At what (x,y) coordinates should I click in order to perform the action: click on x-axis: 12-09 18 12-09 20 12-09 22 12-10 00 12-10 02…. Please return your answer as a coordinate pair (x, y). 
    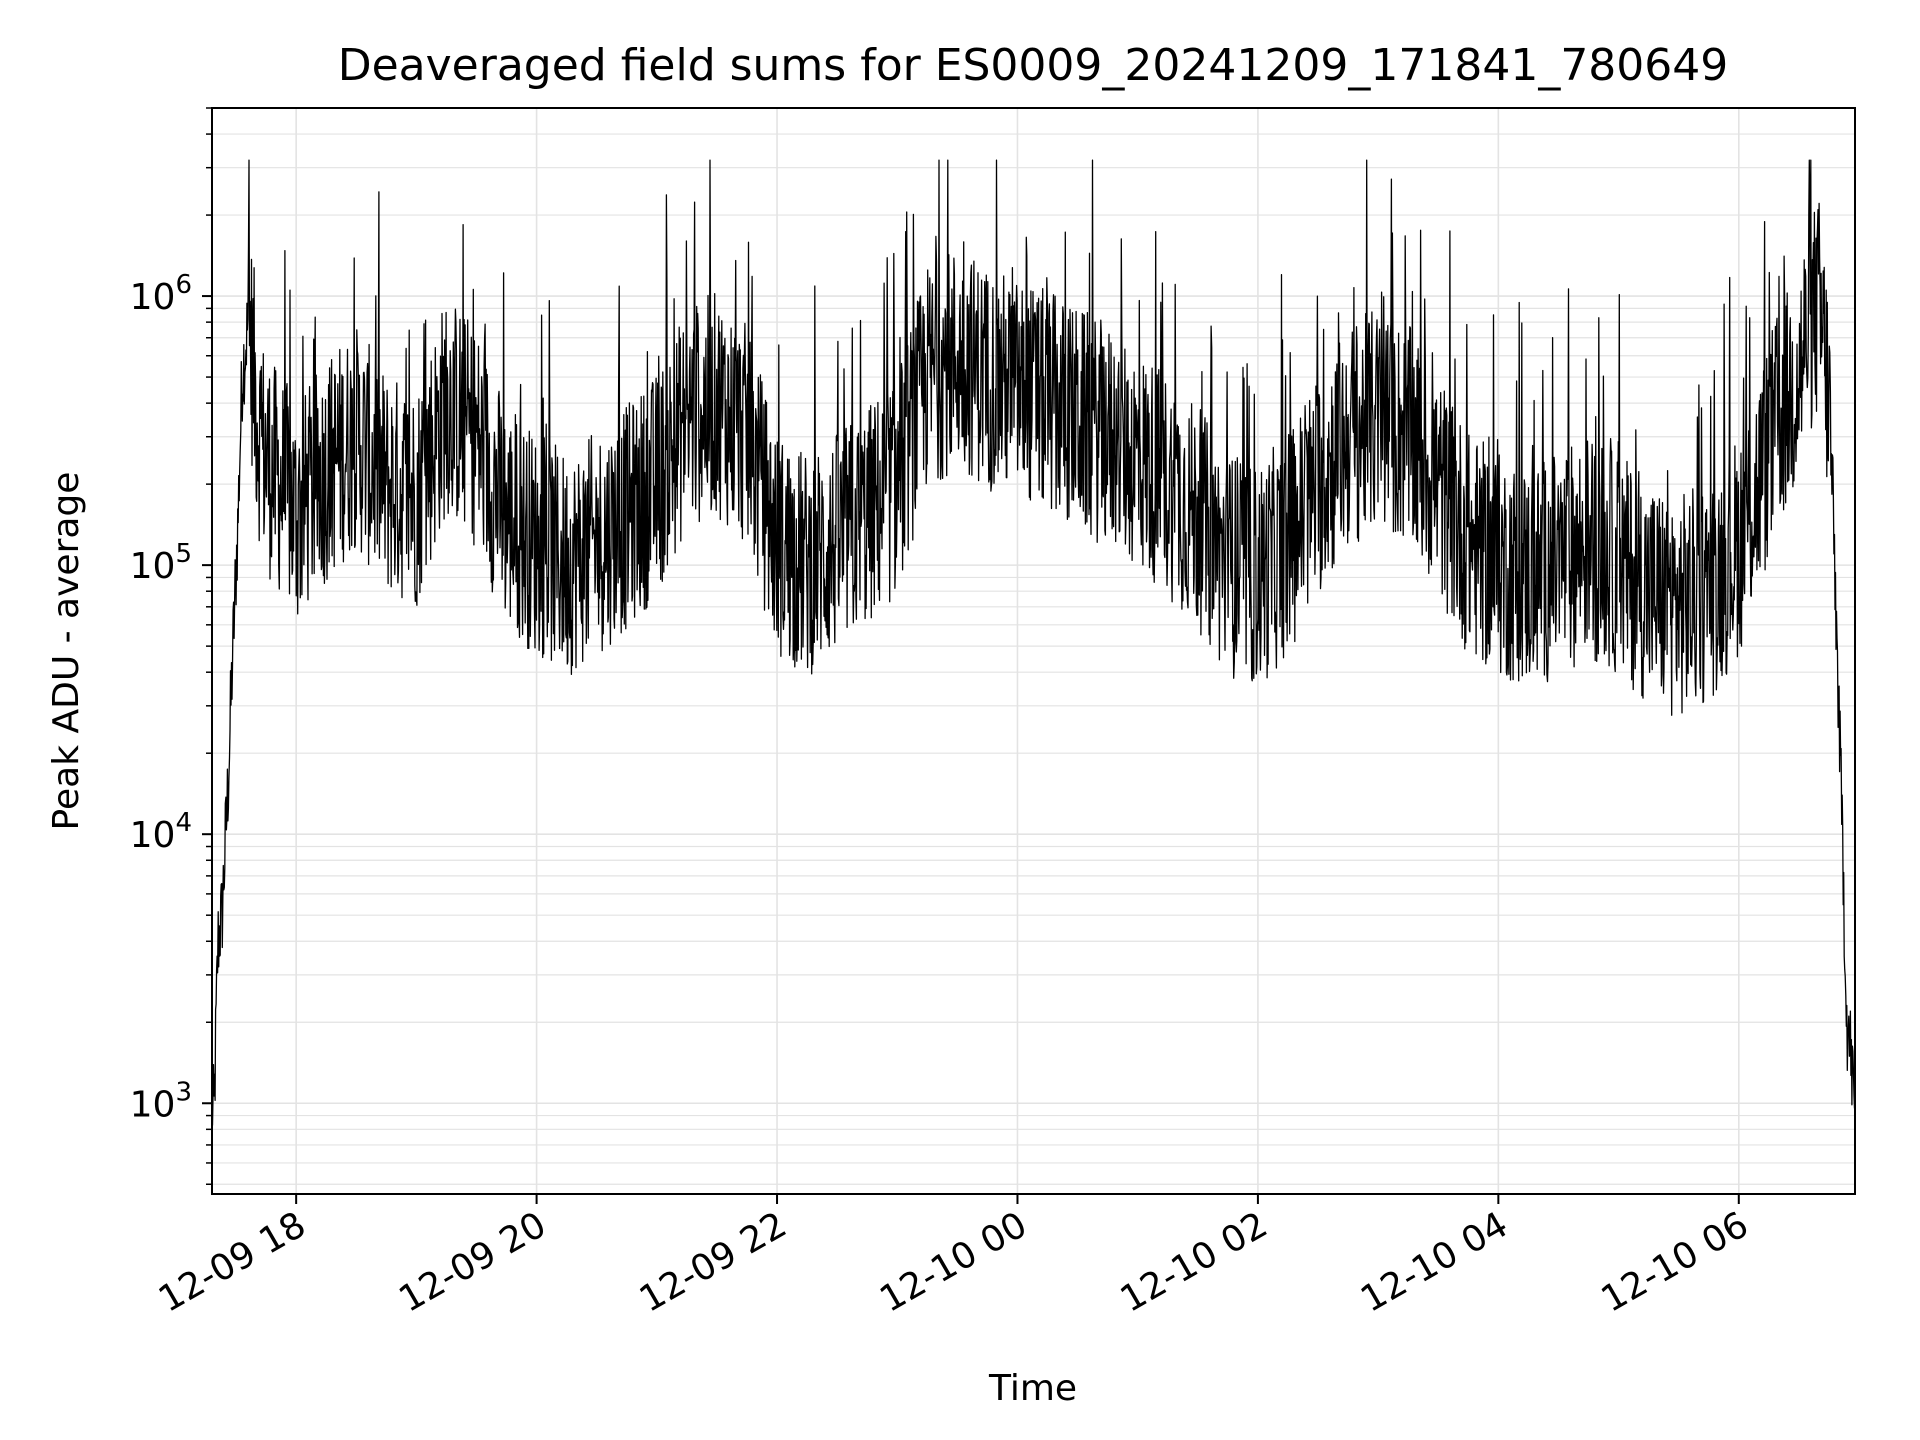
    Looking at the image, I should click on (953, 1257).